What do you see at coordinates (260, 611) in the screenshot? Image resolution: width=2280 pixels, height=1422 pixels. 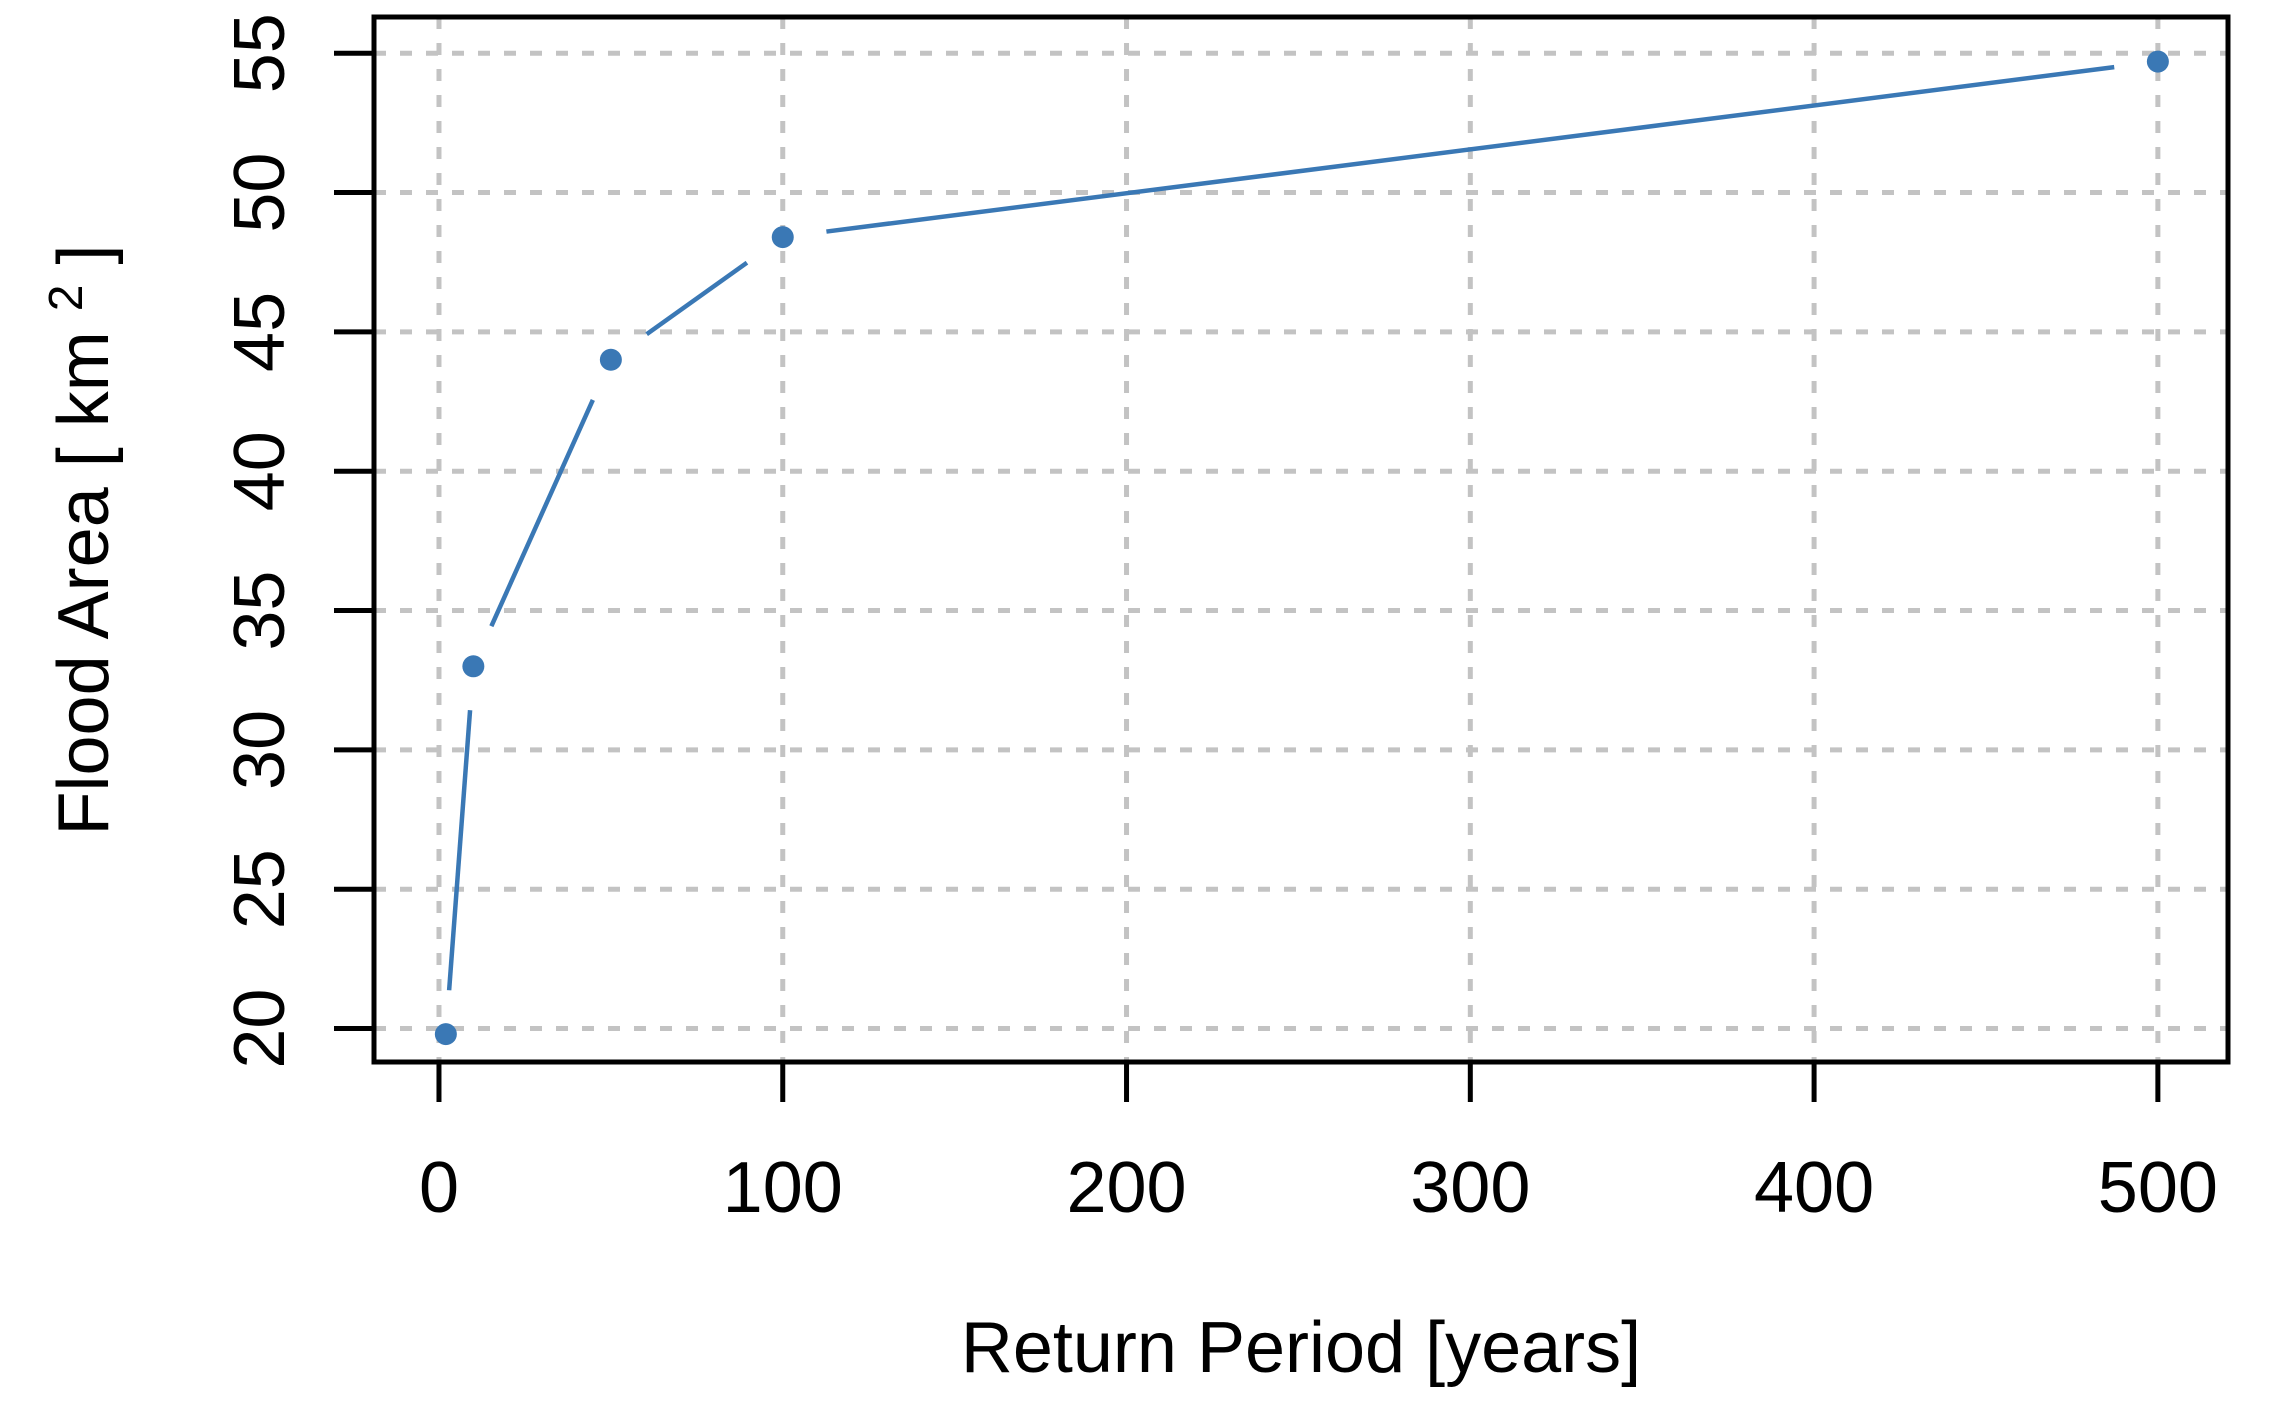 I see `y-axis-tick-label: 35` at bounding box center [260, 611].